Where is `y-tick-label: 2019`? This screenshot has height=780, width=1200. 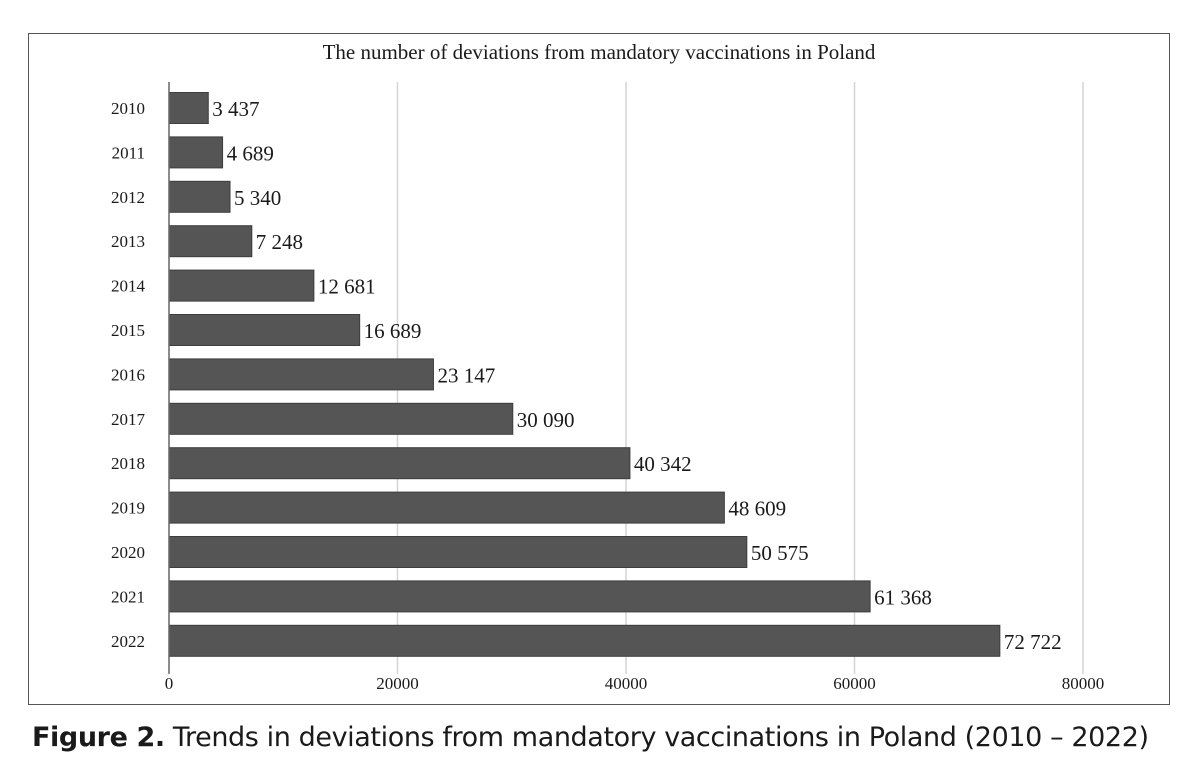
y-tick-label: 2019 is located at coordinates (128, 508).